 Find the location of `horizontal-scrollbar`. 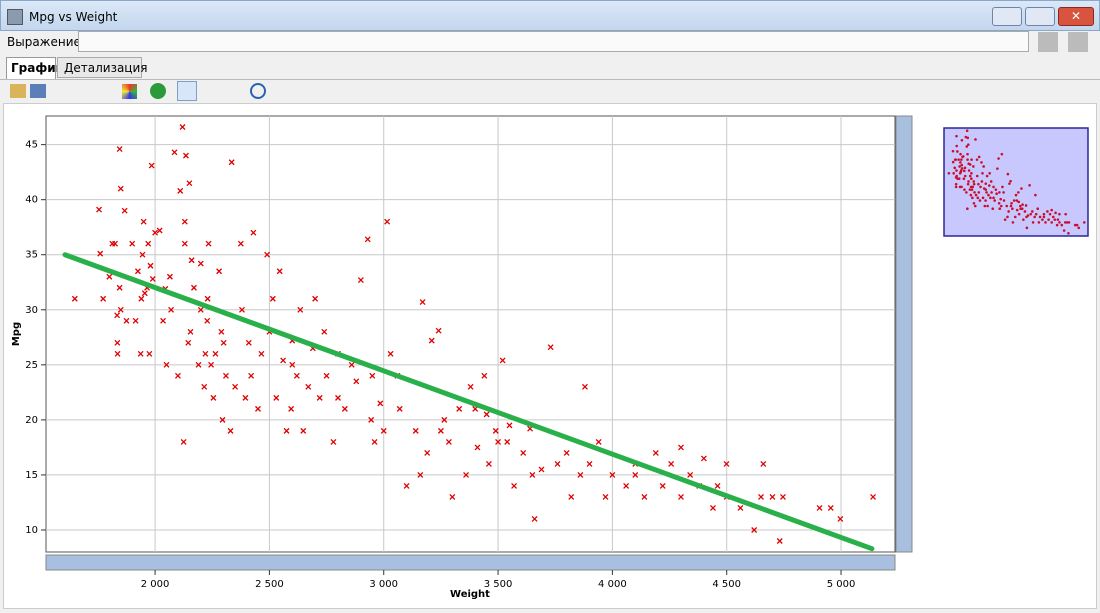

horizontal-scrollbar is located at coordinates (470, 562).